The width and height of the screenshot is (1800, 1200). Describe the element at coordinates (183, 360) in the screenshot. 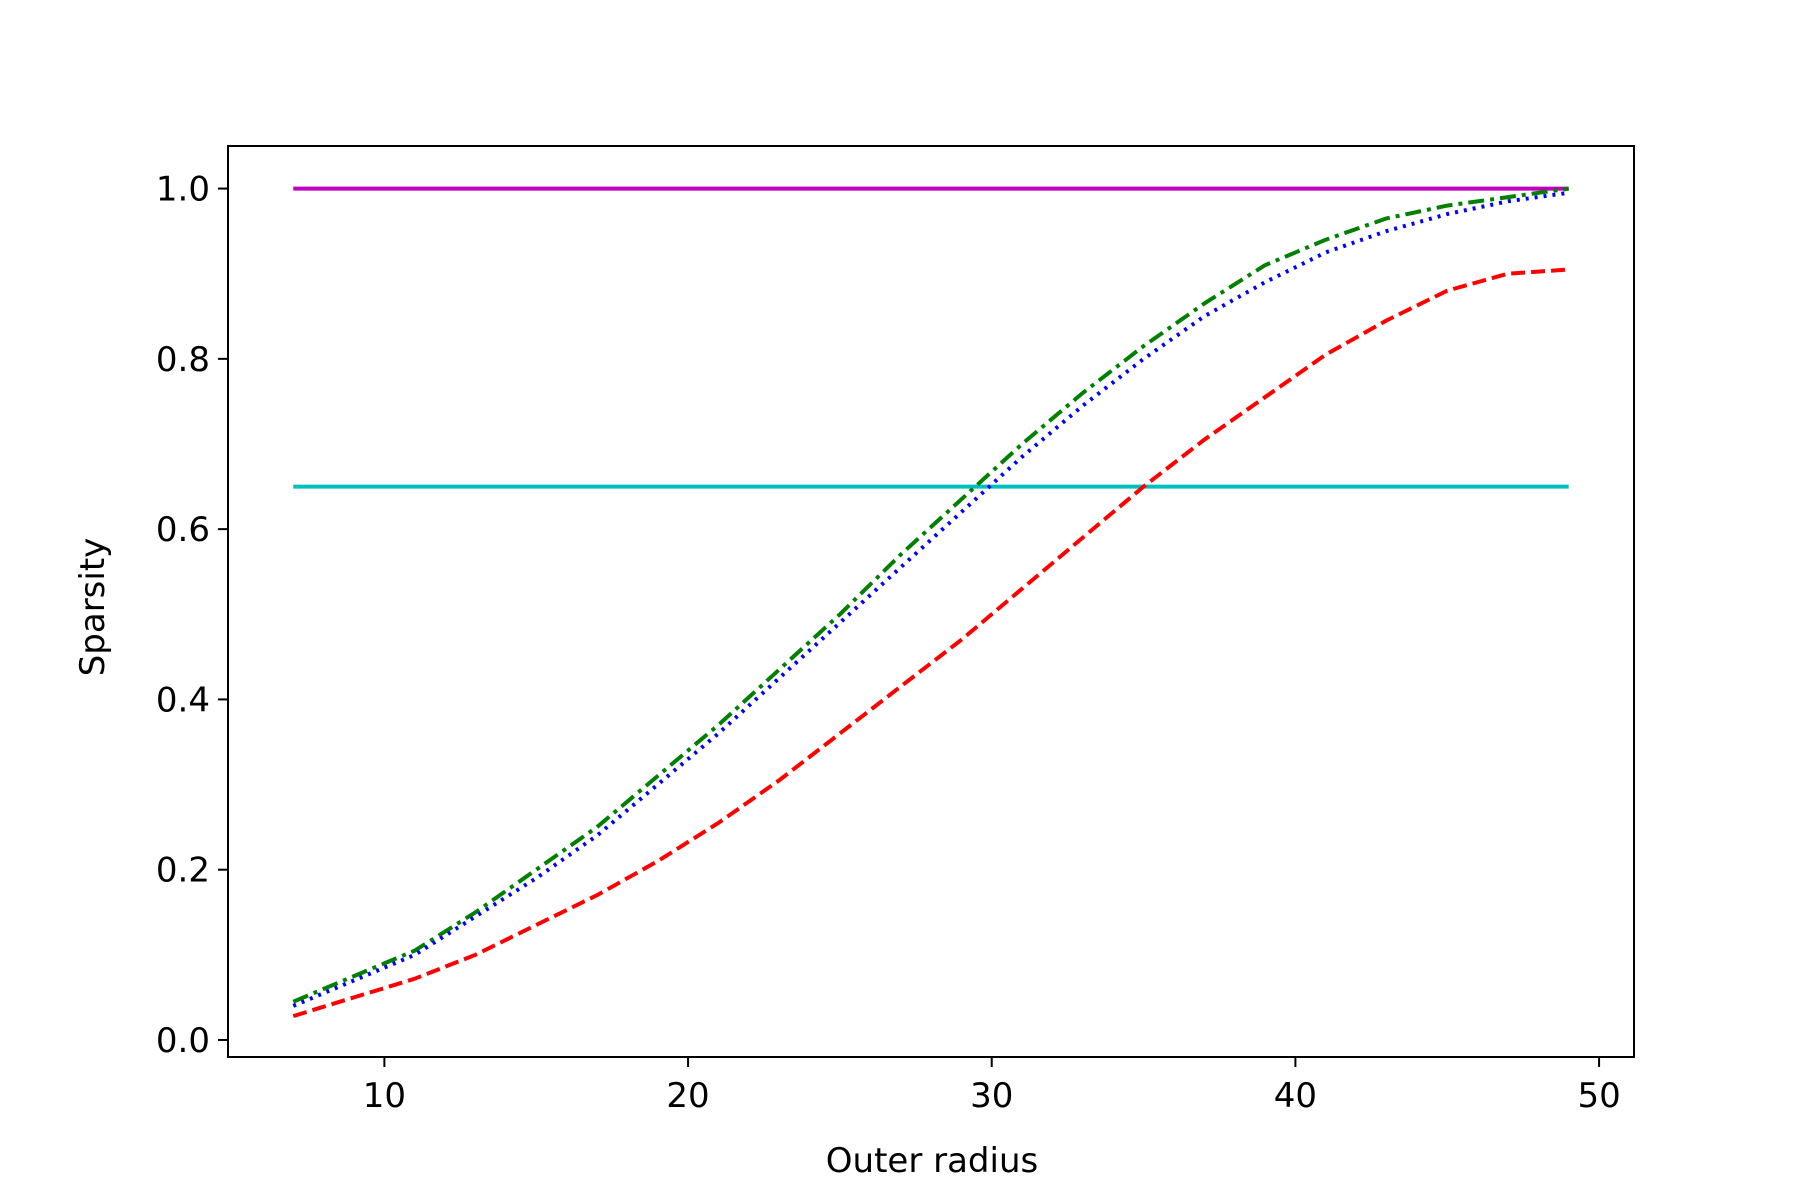

I see `y-tick-label-0.8: 0.8` at that location.